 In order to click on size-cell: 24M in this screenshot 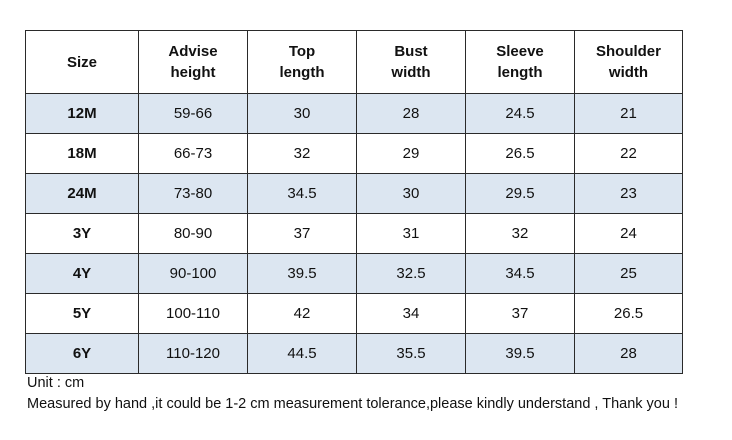, I will do `click(82, 193)`.